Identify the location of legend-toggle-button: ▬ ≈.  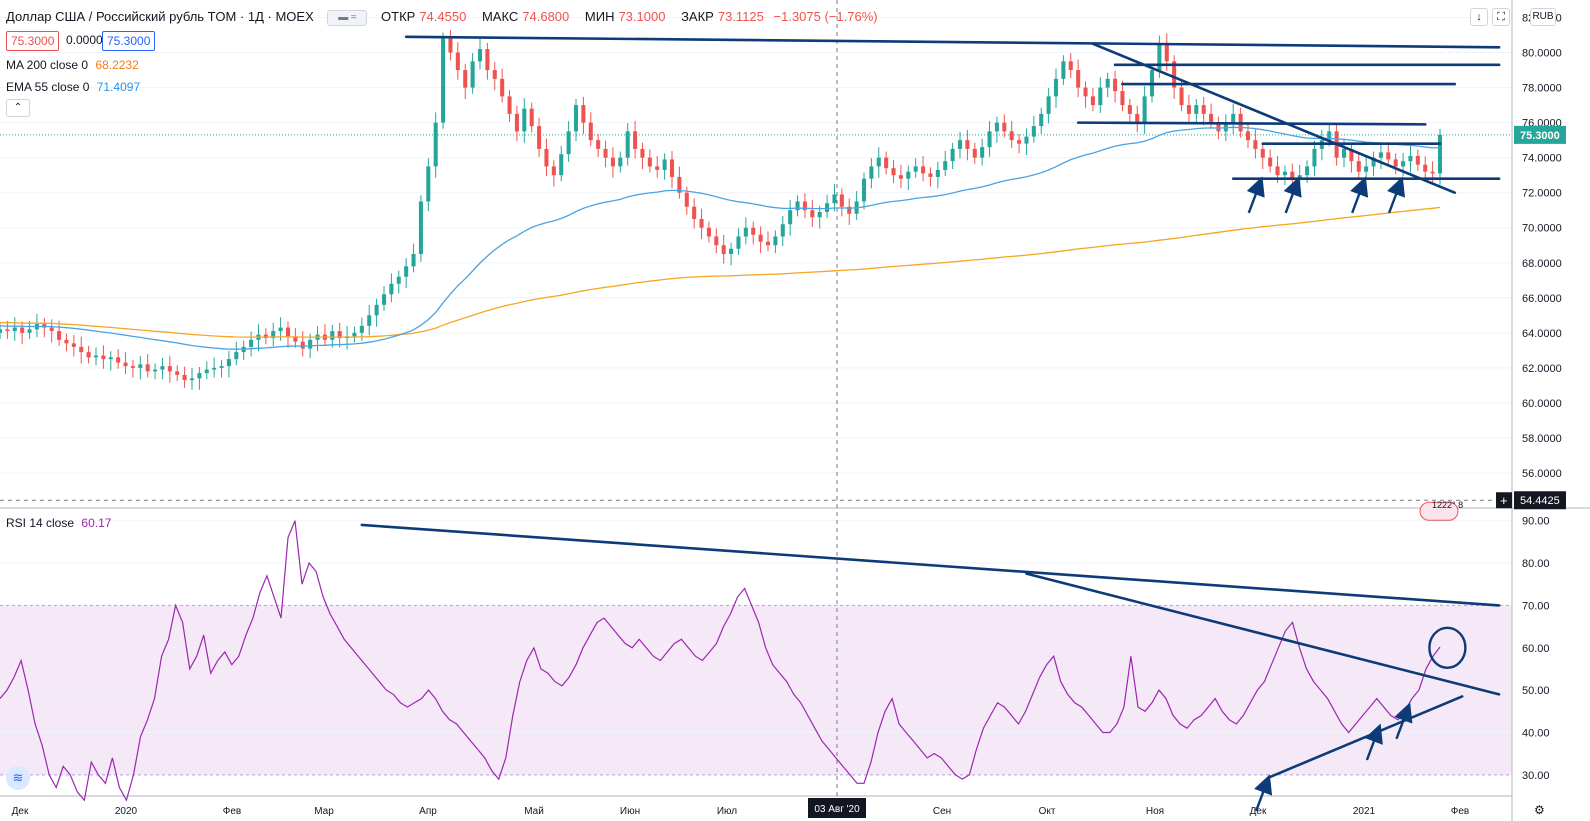
(347, 17).